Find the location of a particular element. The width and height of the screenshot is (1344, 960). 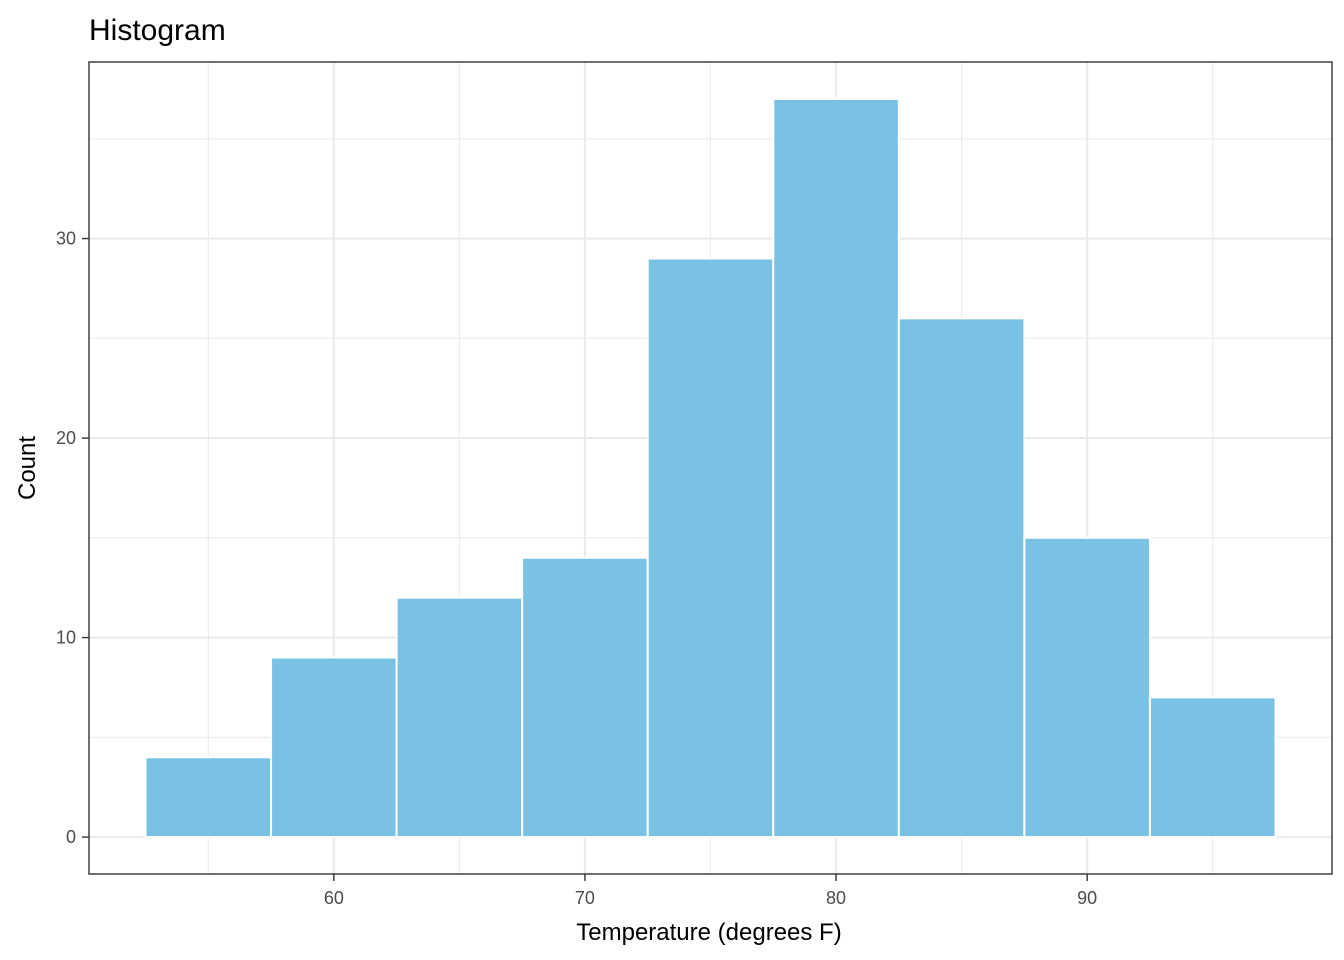

x-tick-label: 60 is located at coordinates (334, 898).